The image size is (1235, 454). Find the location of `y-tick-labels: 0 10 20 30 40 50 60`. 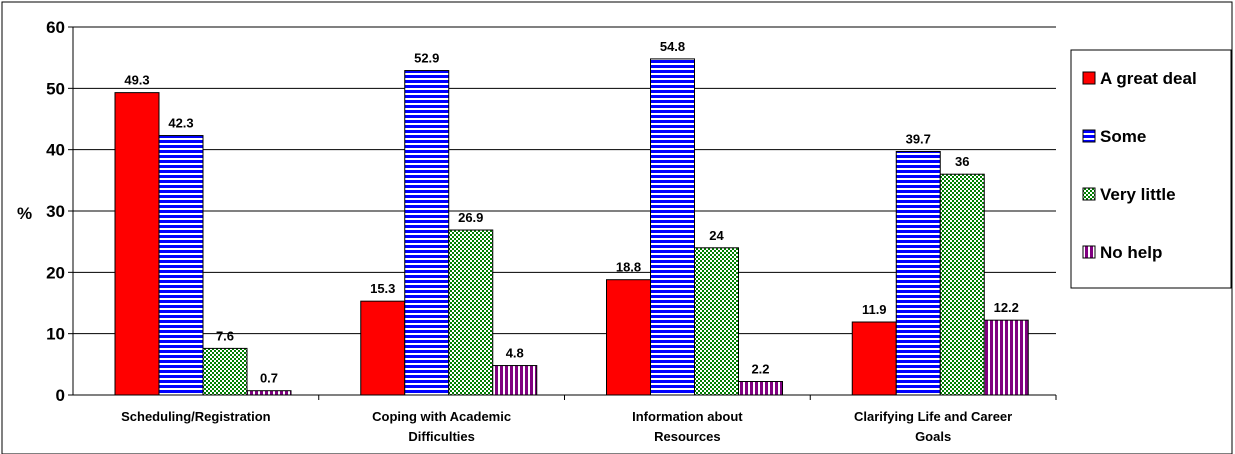

y-tick-labels: 0 10 20 30 40 50 60 is located at coordinates (55, 211).